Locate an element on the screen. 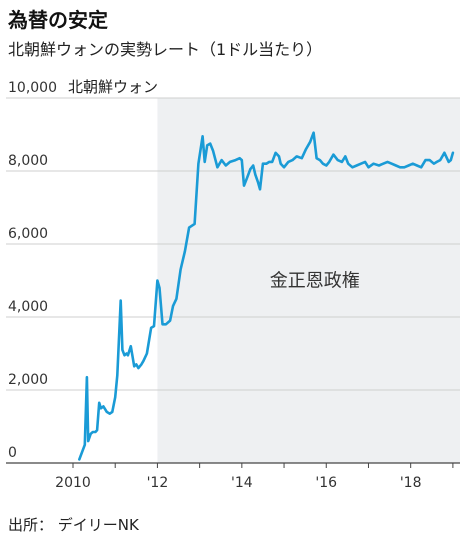 The width and height of the screenshot is (463, 544). x-tick-label: '18 is located at coordinates (411, 483).